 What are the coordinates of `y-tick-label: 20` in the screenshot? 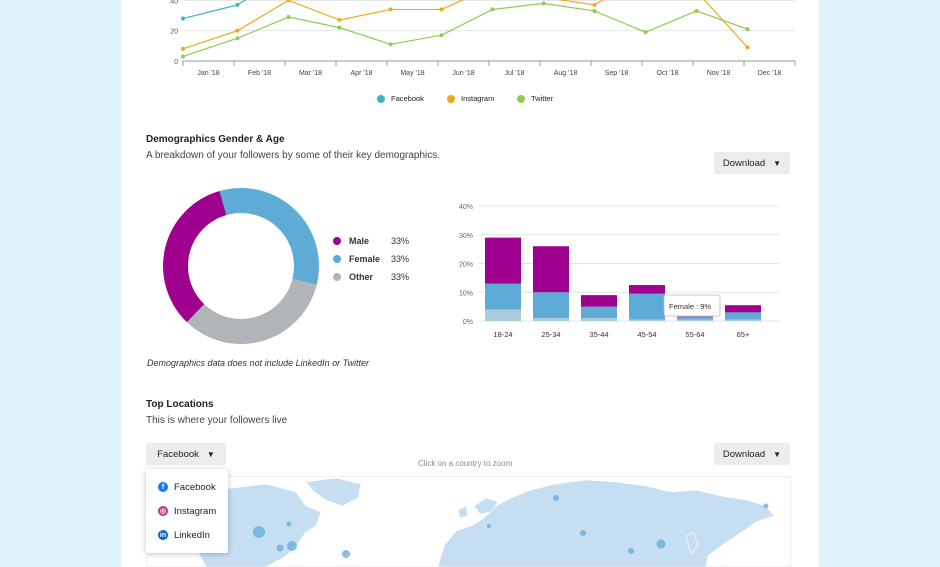 It's located at (174, 32).